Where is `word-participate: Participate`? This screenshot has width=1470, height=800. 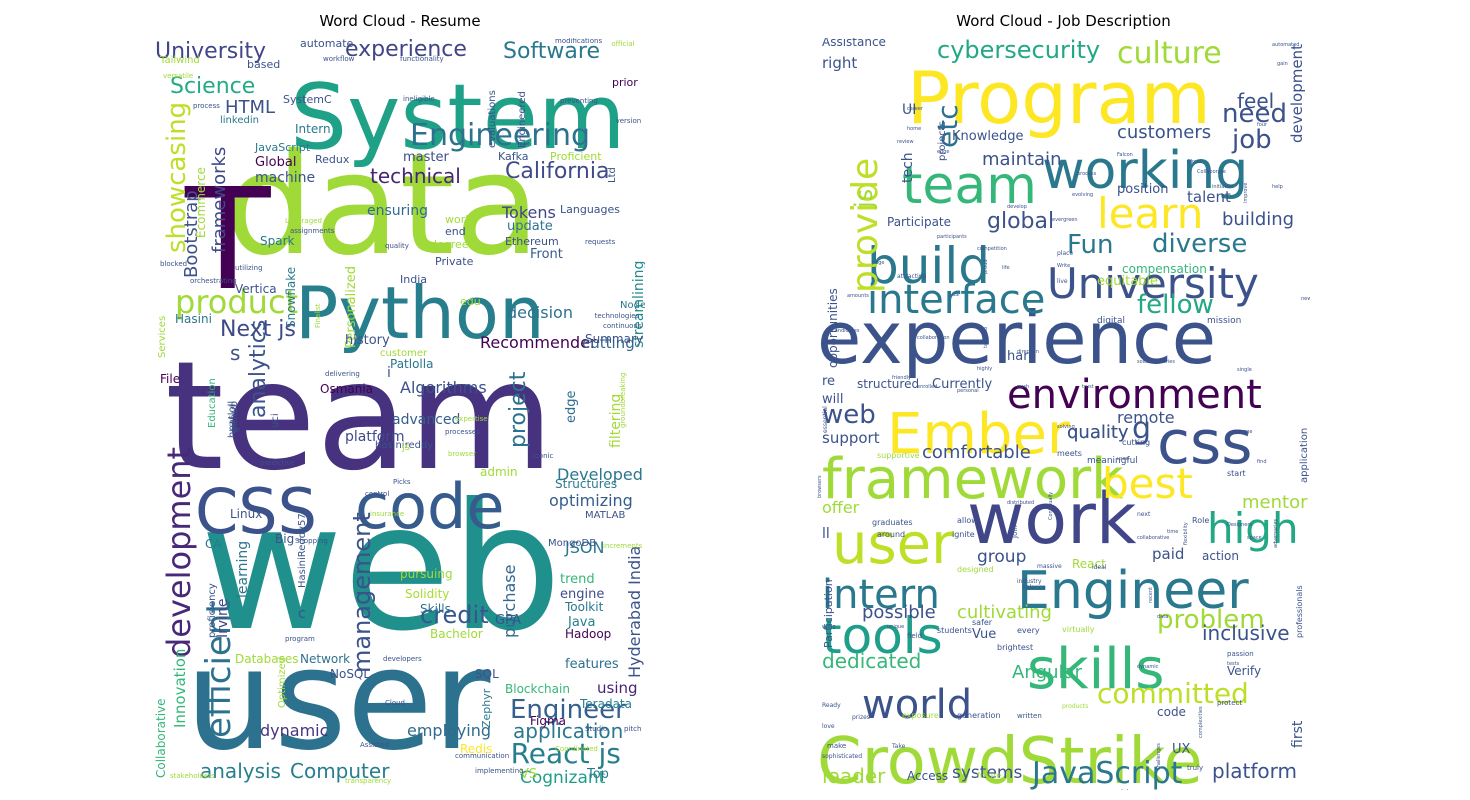
word-participate: Participate is located at coordinates (919, 222).